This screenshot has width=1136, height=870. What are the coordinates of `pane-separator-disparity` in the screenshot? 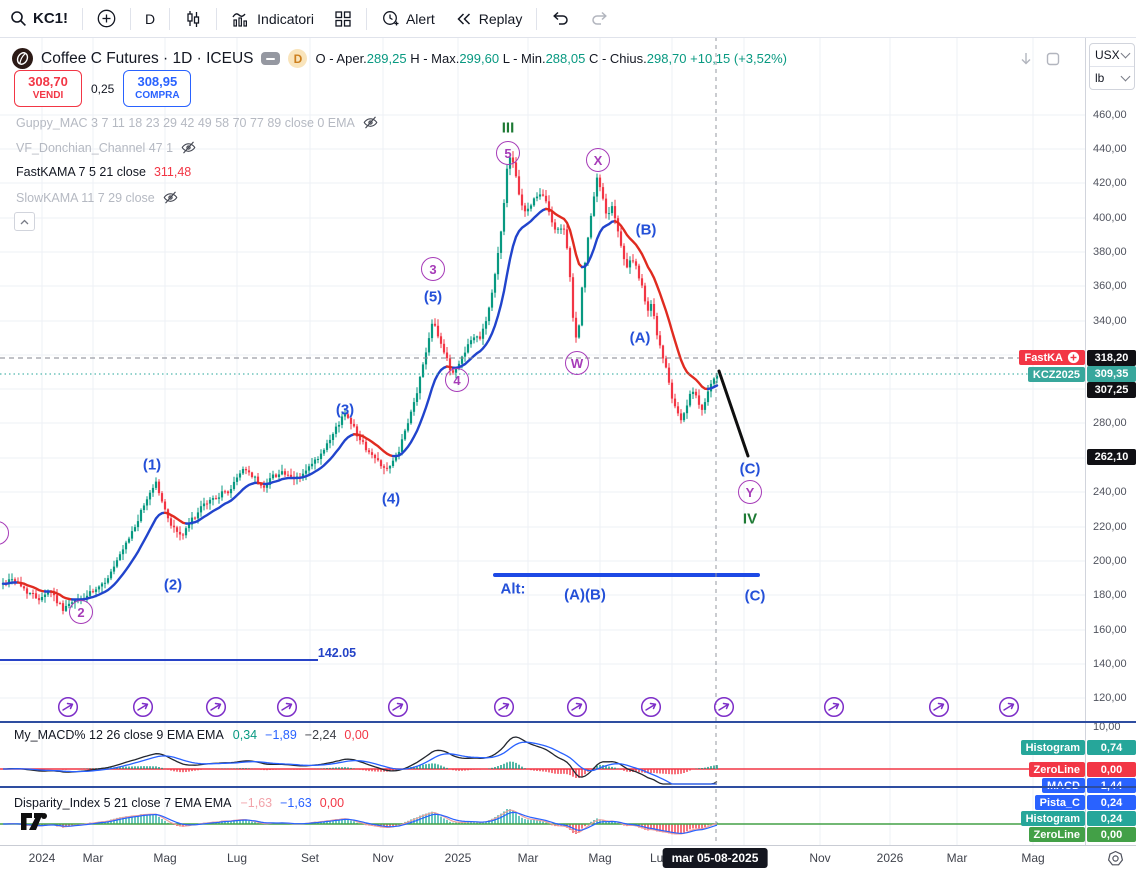 It's located at (568, 787).